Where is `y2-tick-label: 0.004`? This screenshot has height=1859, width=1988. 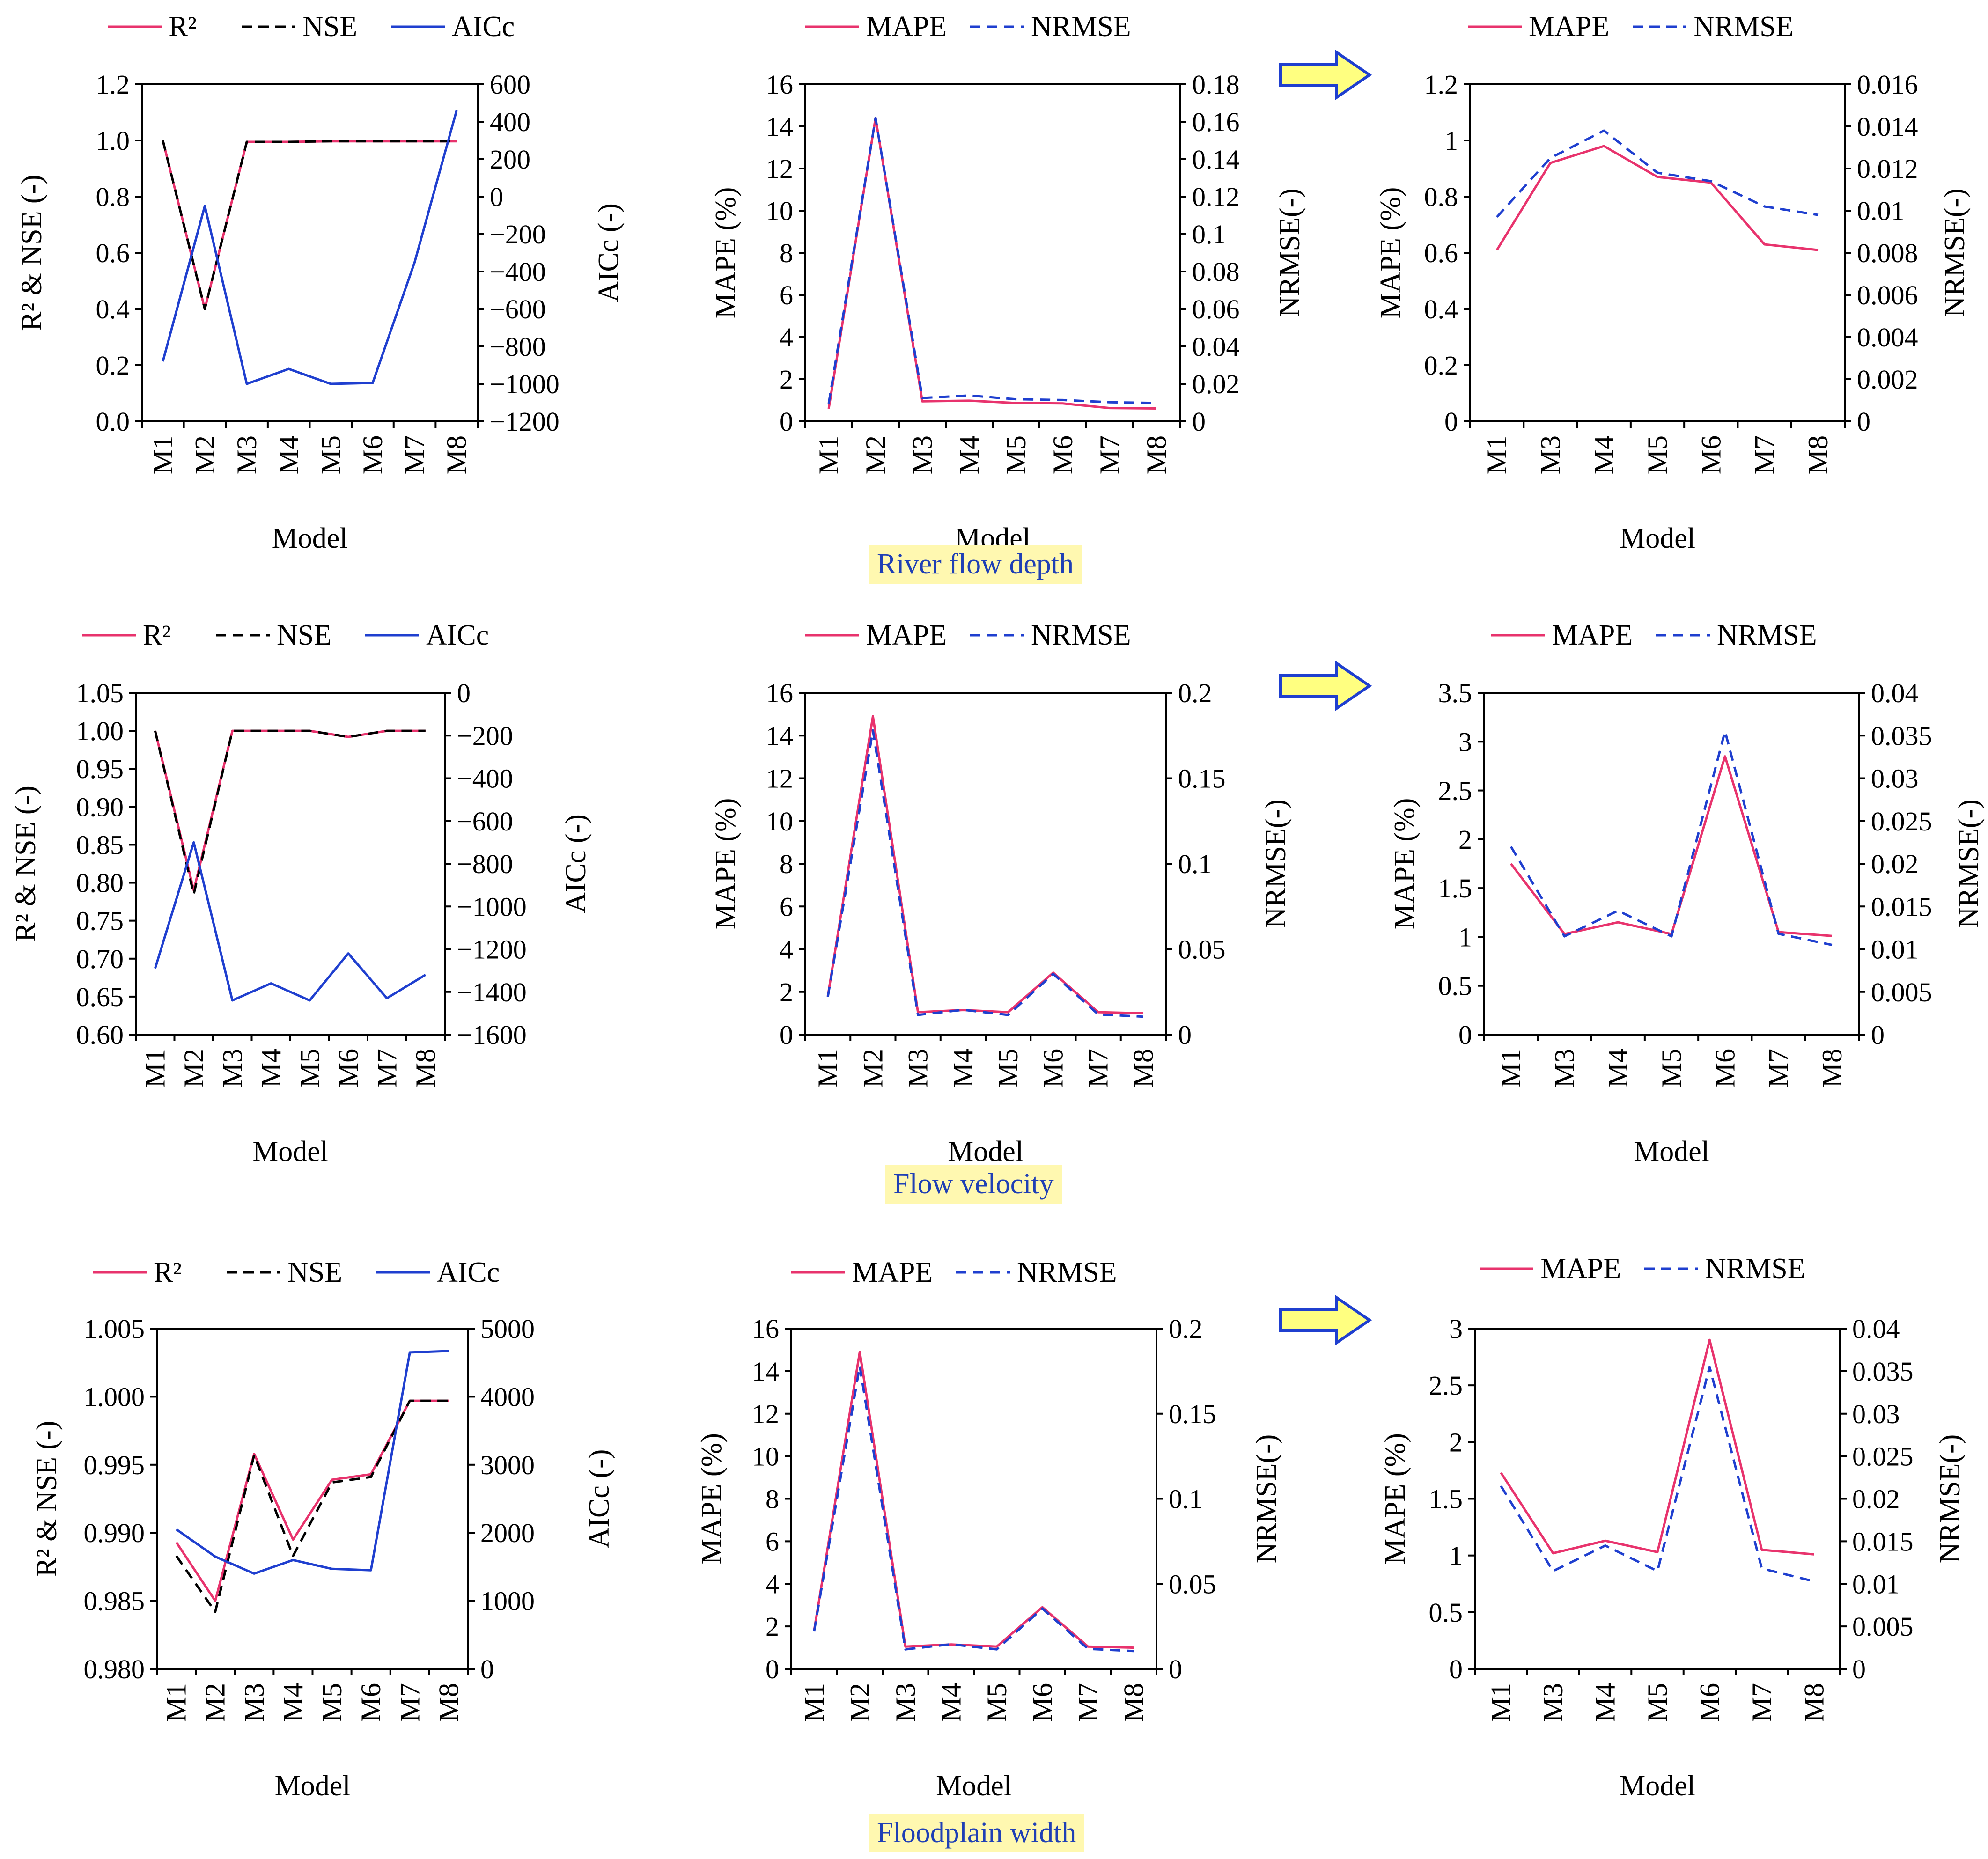 y2-tick-label: 0.004 is located at coordinates (1888, 337).